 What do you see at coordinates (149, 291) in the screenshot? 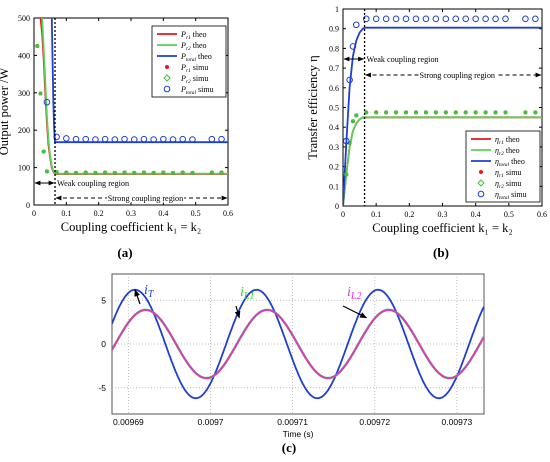
I see `current-label: iT` at bounding box center [149, 291].